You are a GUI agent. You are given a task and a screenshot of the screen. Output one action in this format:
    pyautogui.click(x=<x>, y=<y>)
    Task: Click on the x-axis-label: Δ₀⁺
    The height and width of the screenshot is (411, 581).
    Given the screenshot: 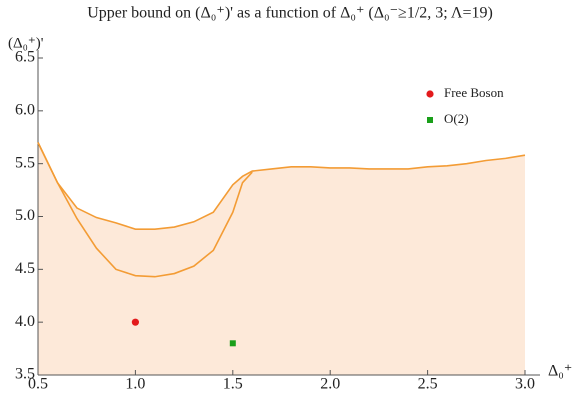 What is the action you would take?
    pyautogui.click(x=560, y=371)
    